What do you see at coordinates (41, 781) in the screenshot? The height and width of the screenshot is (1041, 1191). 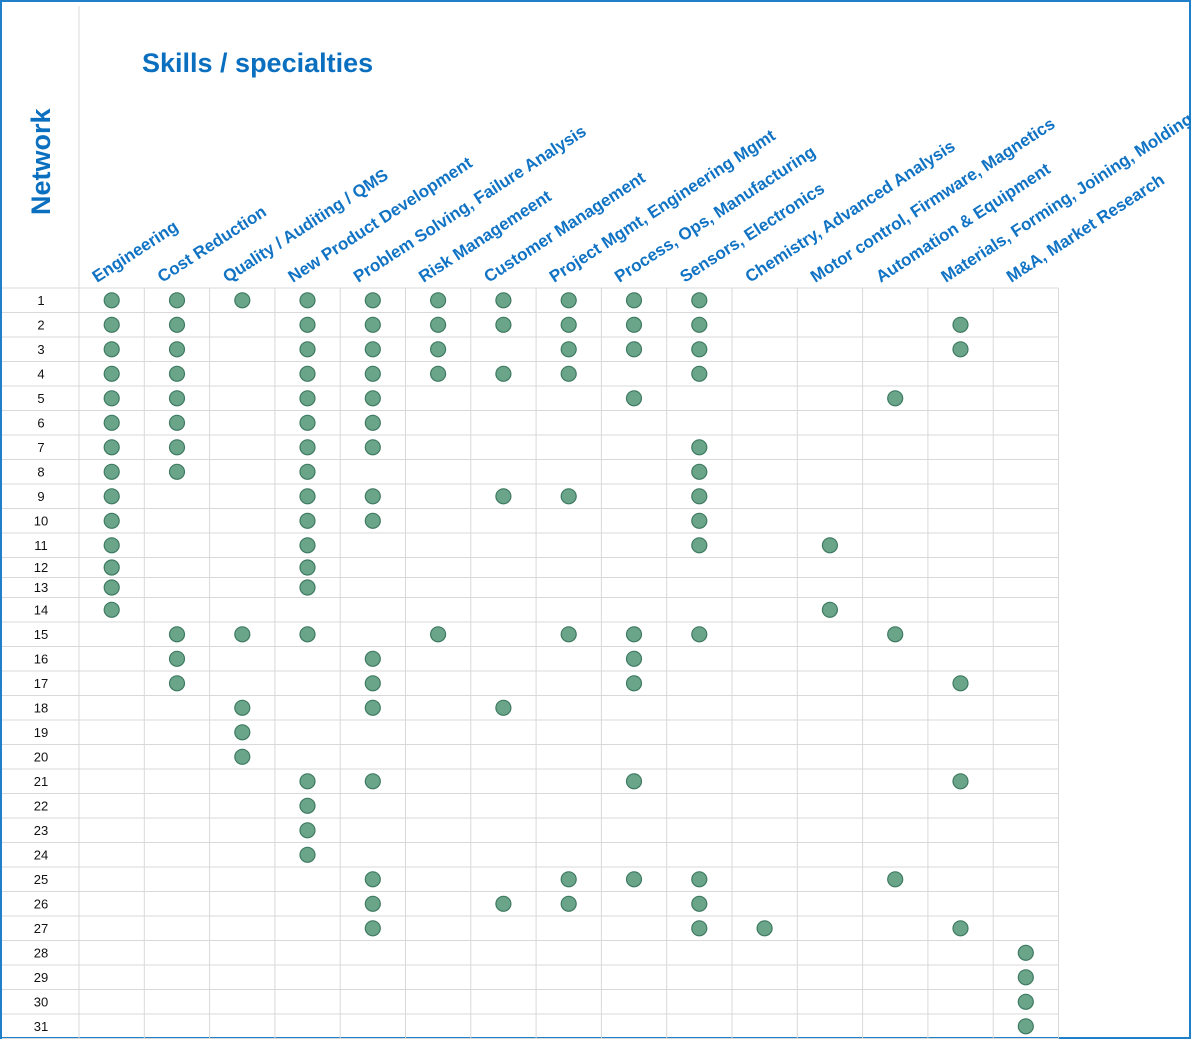 I see `row-label: 21` at bounding box center [41, 781].